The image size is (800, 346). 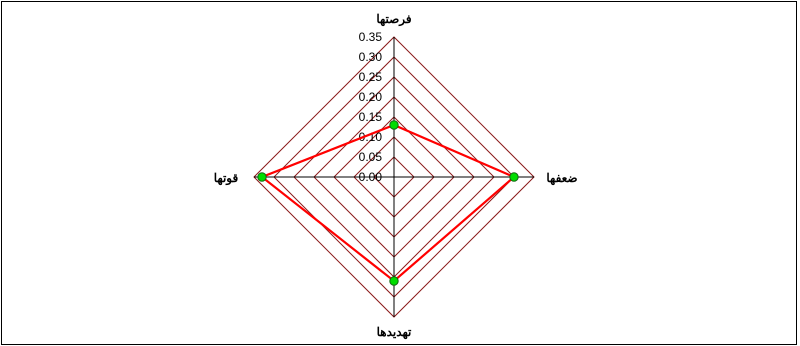 I want to click on radial-tick-labels: 0.00 0.05 0.10 0.15 0.20 0.25 0.30 0.35, so click(x=371, y=107).